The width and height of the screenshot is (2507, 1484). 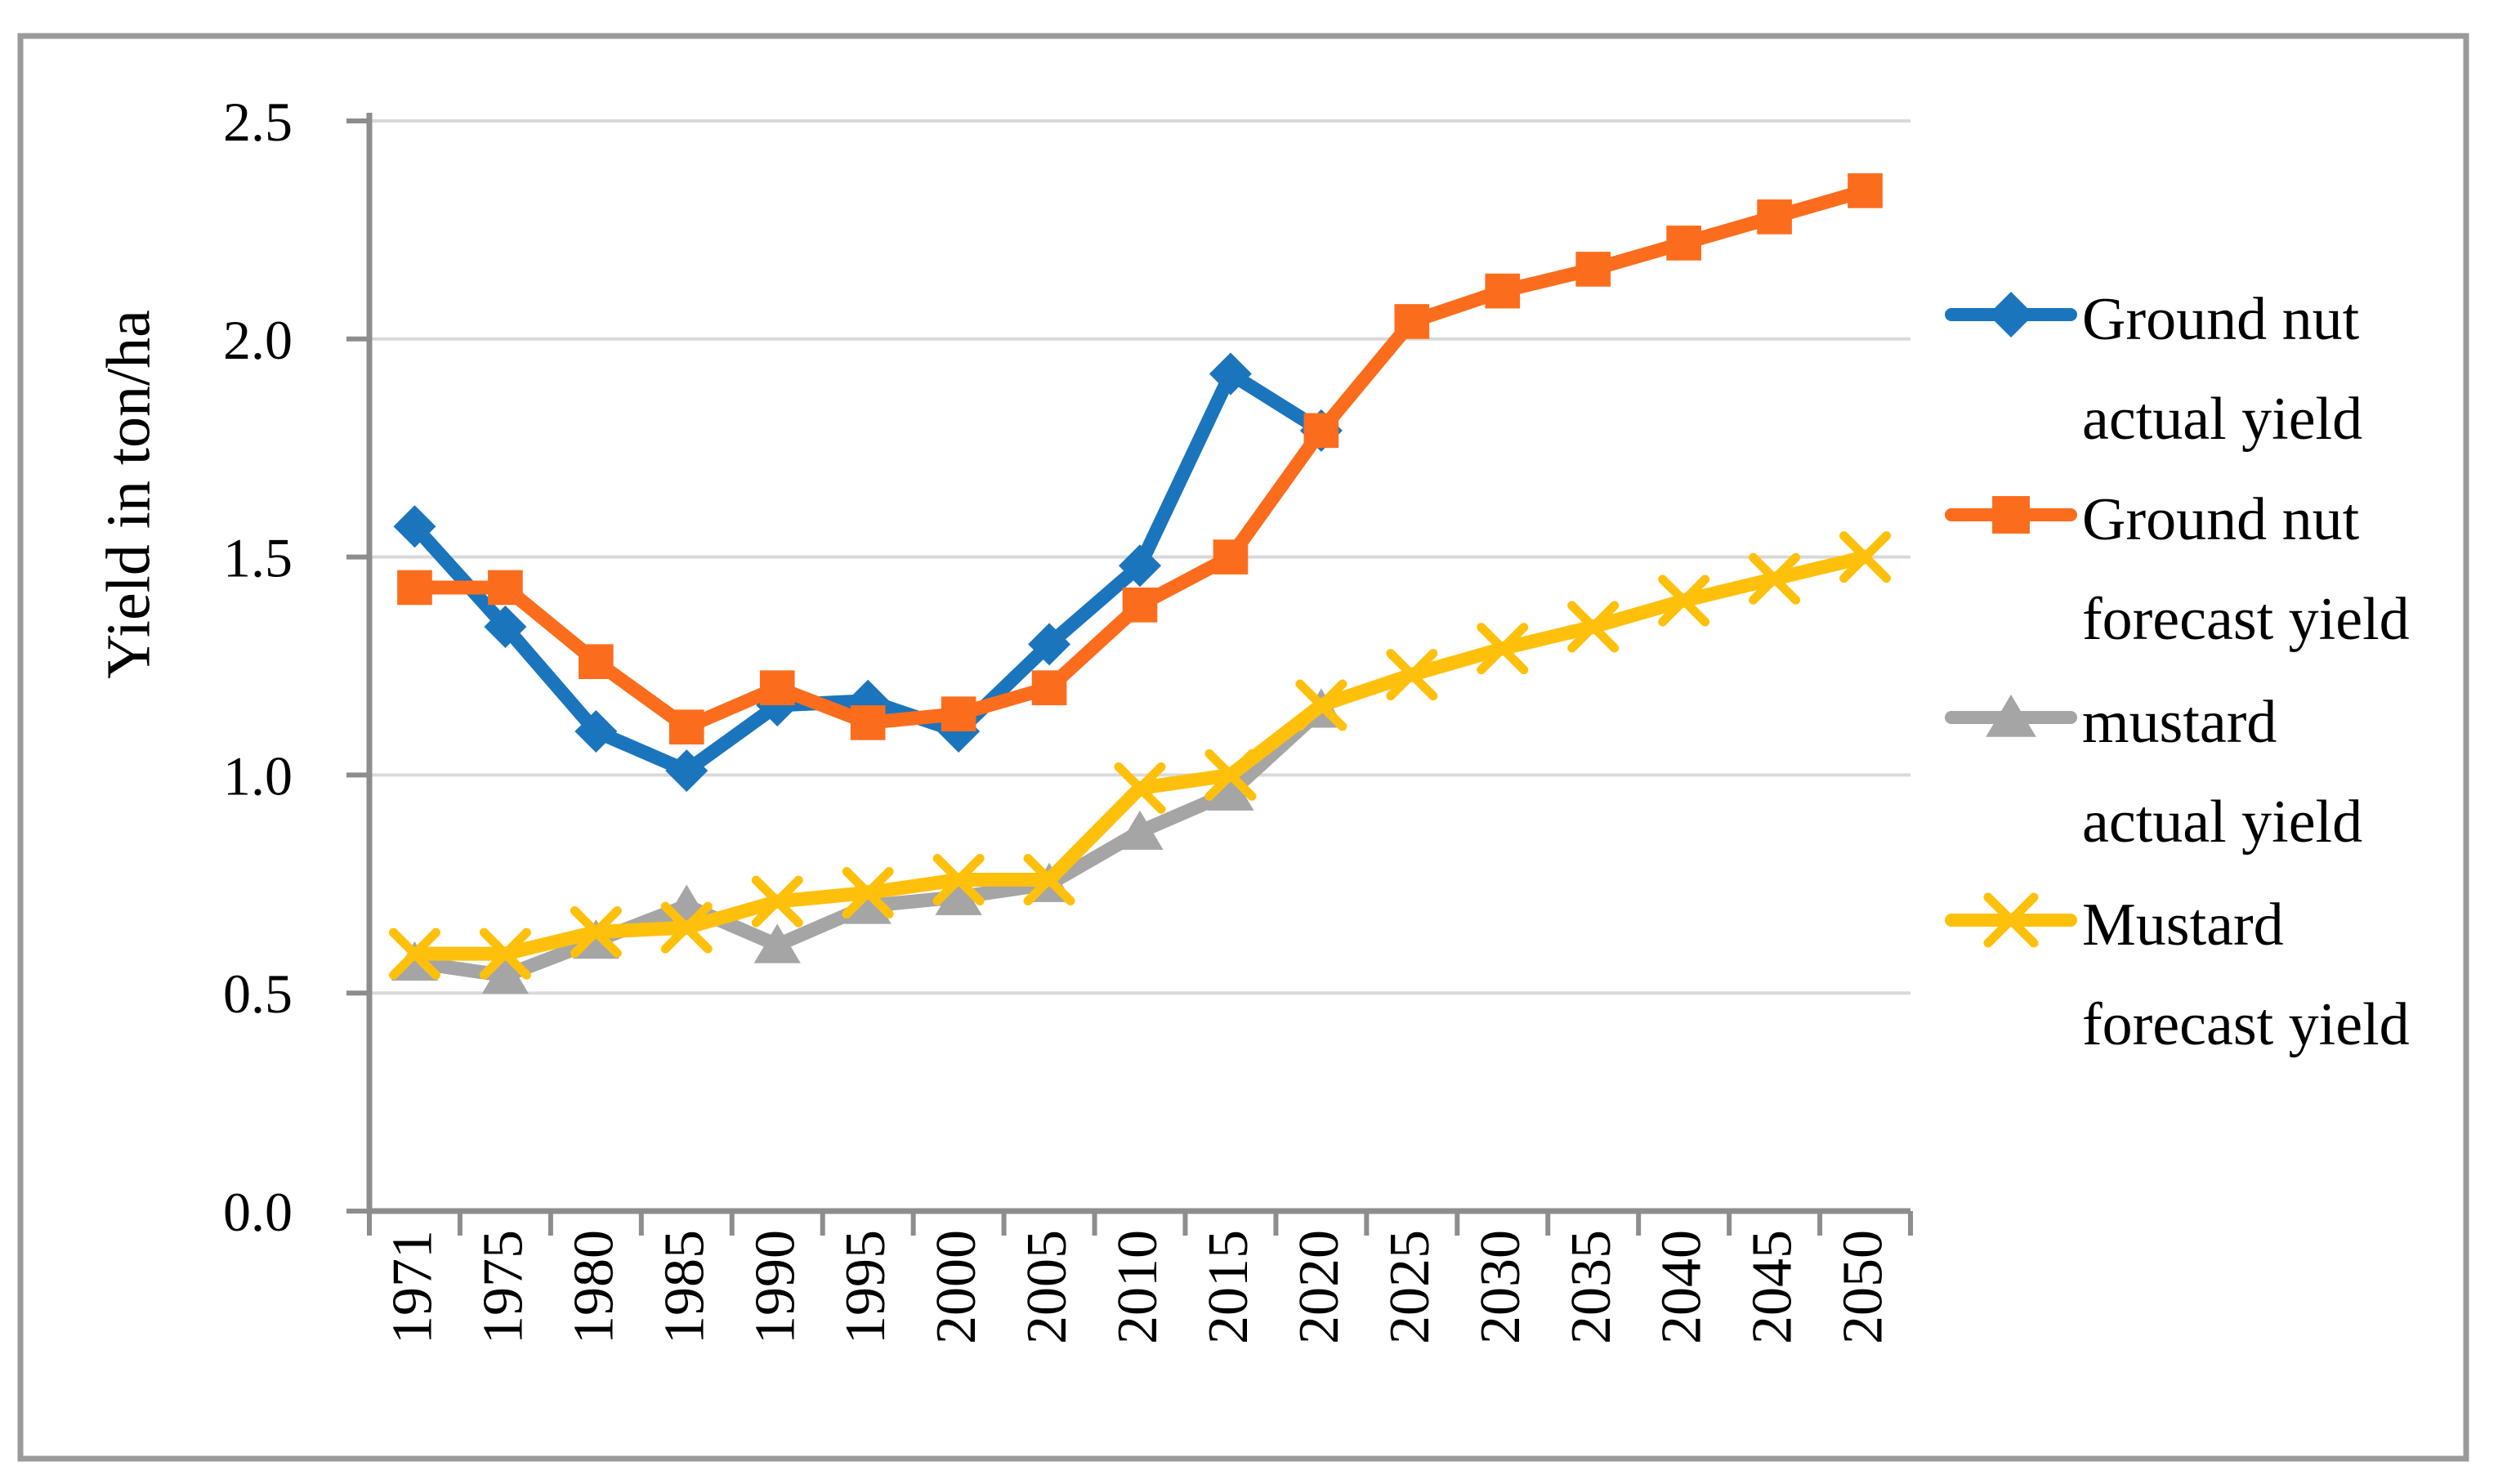 I want to click on x-tick-label: 1990, so click(x=775, y=1287).